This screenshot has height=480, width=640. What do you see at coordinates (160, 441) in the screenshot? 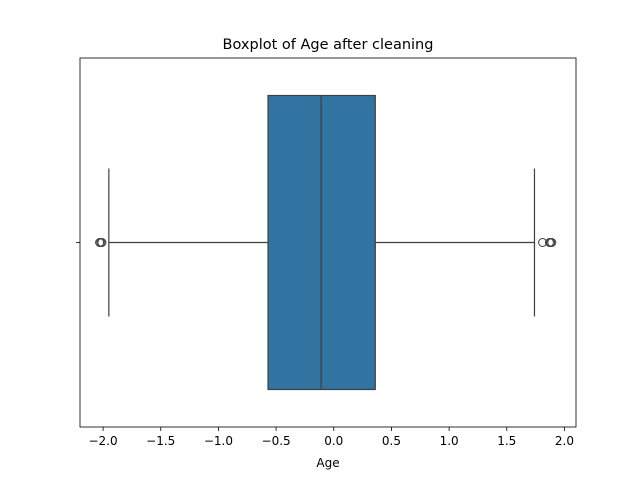
I see `x-tick-label: −1.5` at bounding box center [160, 441].